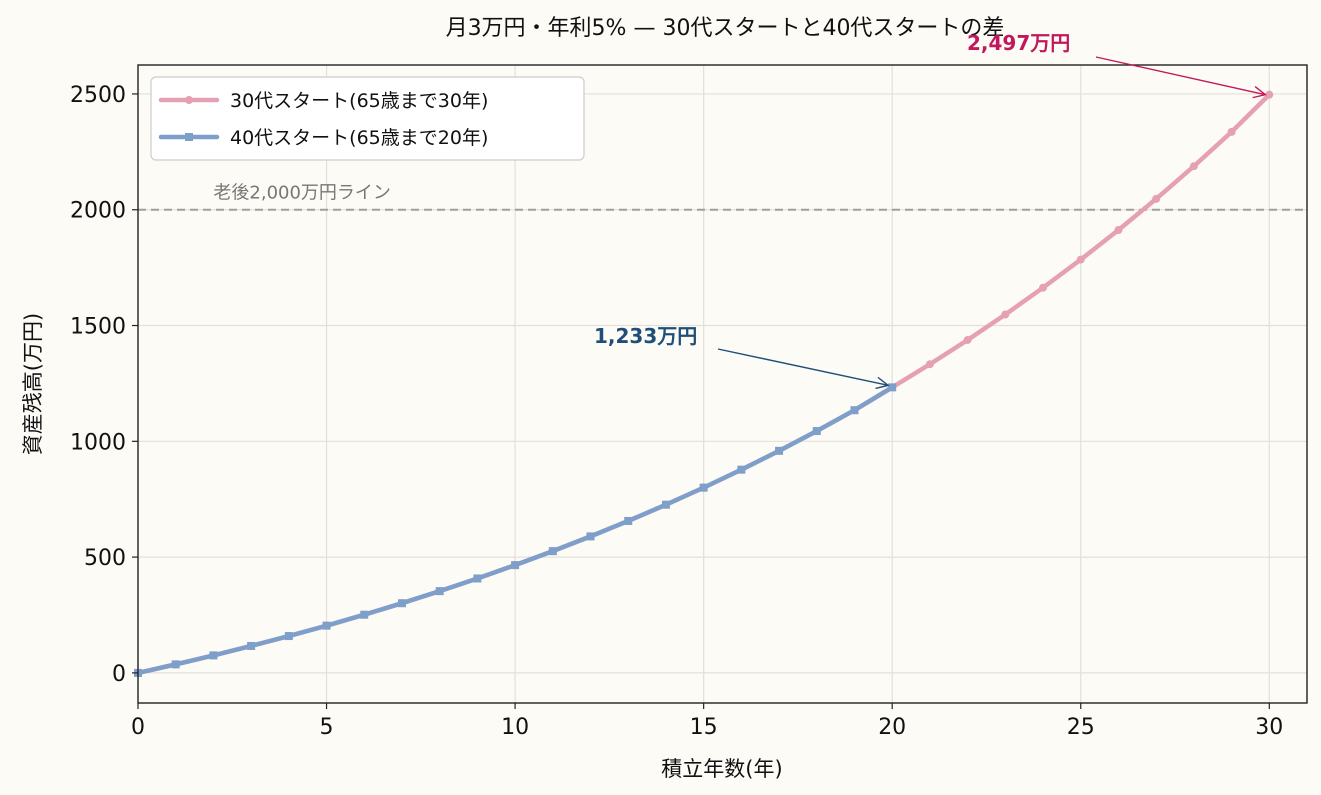 The width and height of the screenshot is (1321, 795). Describe the element at coordinates (725, 28) in the screenshot. I see `chart-title: 月3万円・年利5% — 30代スタートと40代スタートの差` at that location.